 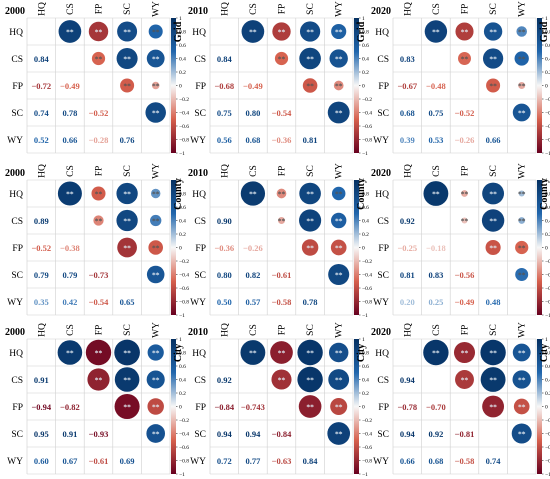 I want to click on correlation-value: −0.49, so click(x=70, y=86).